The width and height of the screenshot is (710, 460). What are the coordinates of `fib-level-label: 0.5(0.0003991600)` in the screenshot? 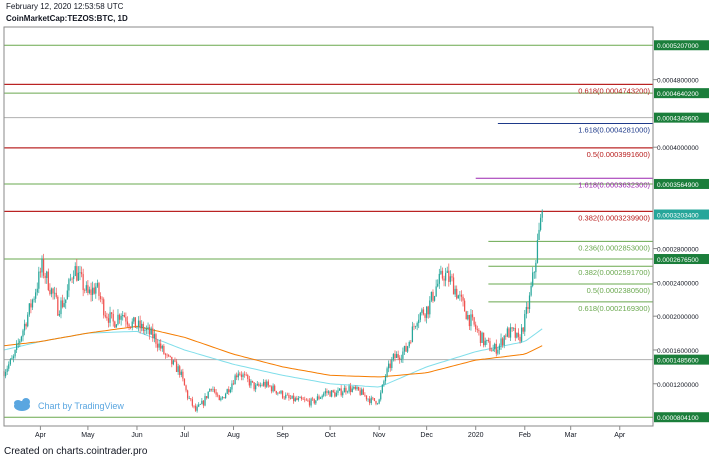 It's located at (619, 154).